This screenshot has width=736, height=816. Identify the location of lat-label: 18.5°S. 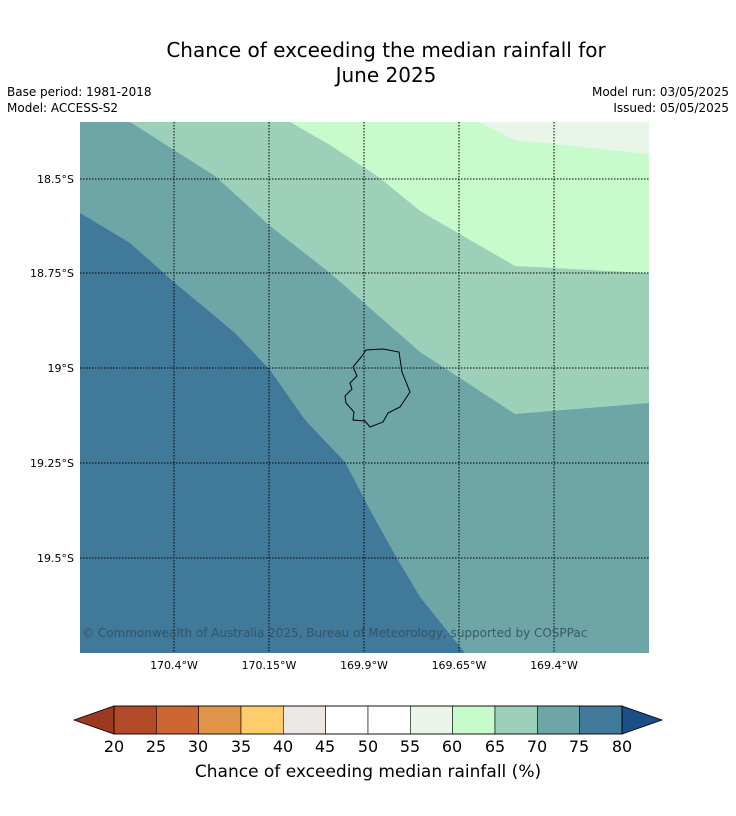
(55, 179).